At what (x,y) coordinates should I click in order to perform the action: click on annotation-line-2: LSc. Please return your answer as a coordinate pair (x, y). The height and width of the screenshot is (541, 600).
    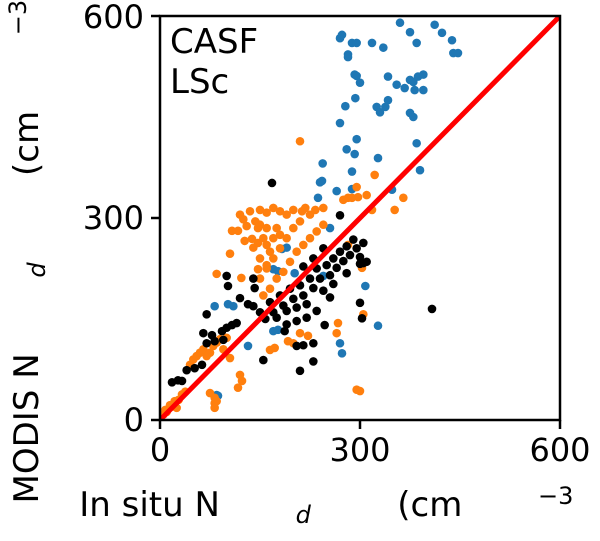
    Looking at the image, I should click on (199, 82).